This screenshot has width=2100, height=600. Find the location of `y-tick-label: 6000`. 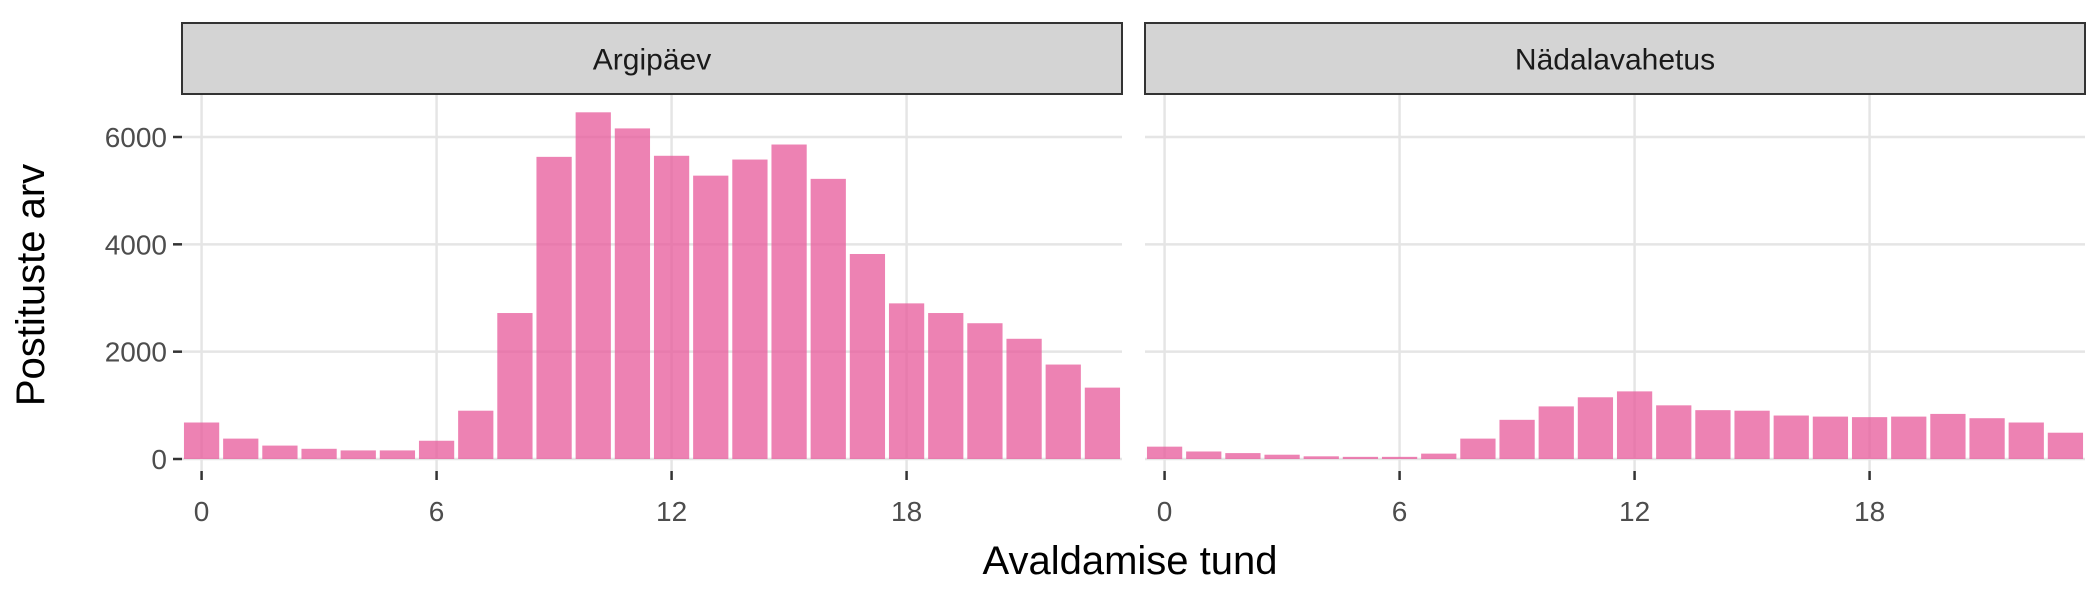

y-tick-label: 6000 is located at coordinates (136, 137).